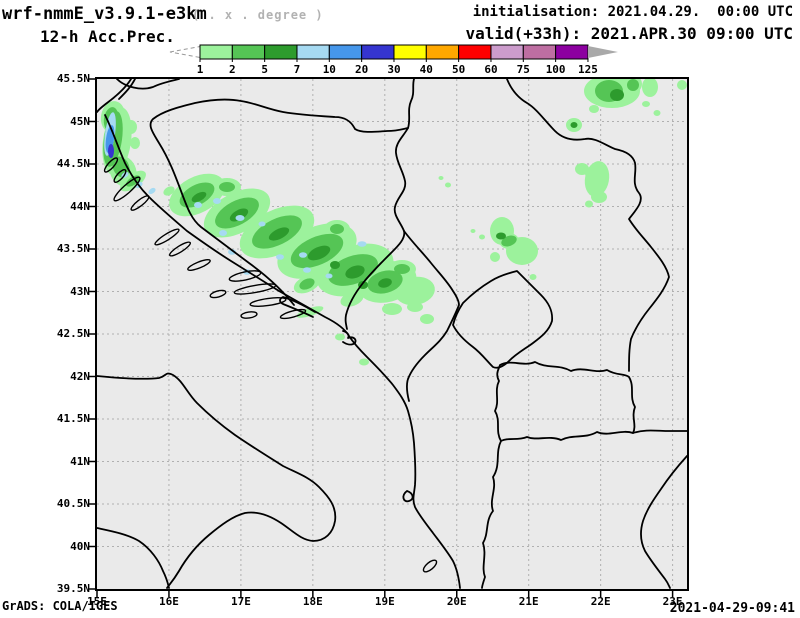  I want to click on lat-axis-label: 41N, so click(80, 461).